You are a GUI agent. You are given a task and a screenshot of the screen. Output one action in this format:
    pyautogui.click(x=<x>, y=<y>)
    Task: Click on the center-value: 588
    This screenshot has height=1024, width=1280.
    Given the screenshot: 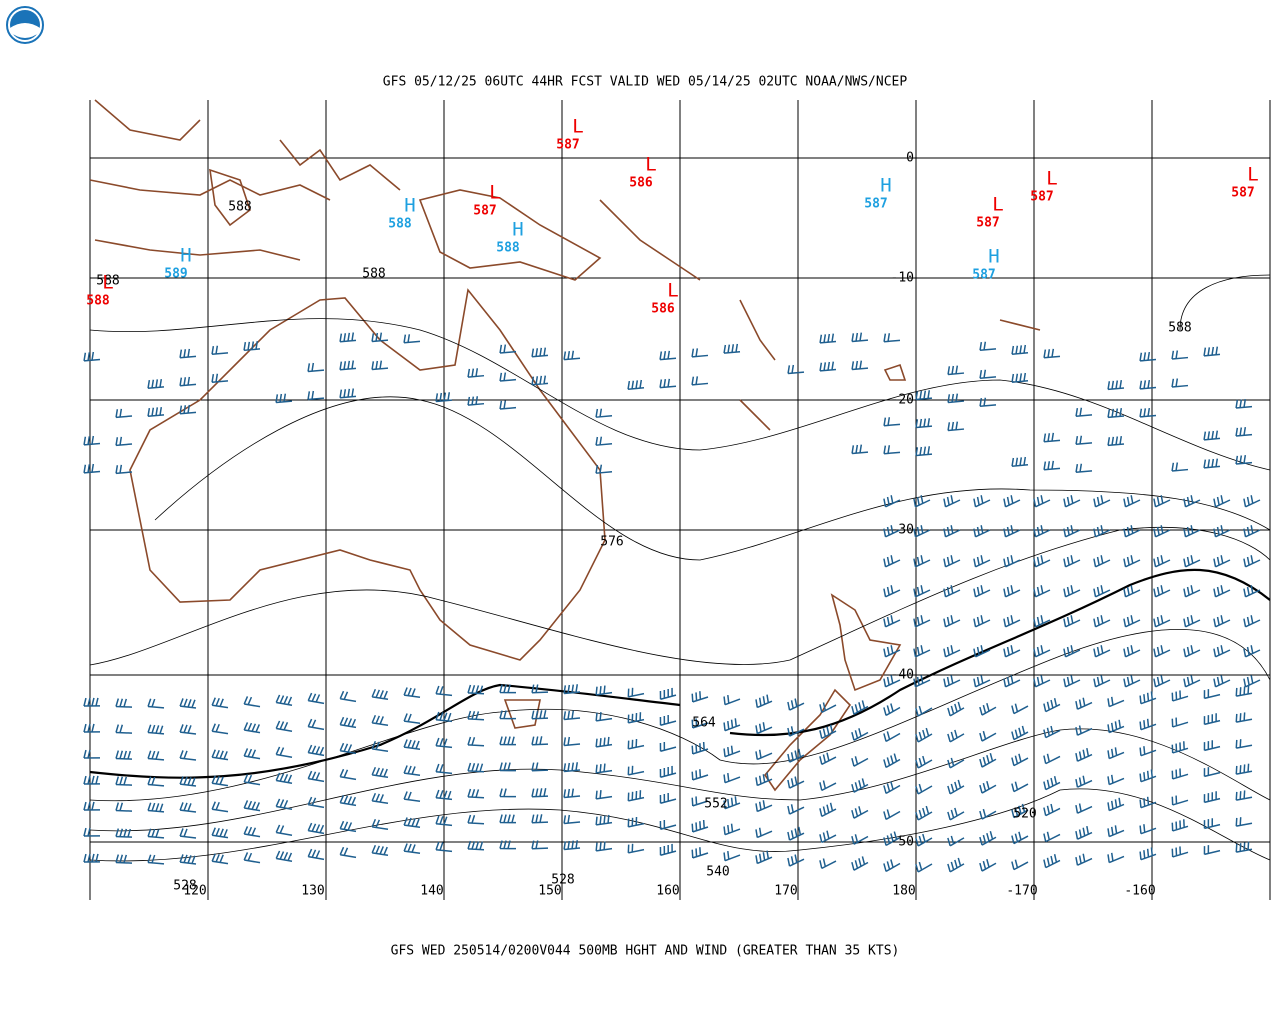 What is the action you would take?
    pyautogui.click(x=98, y=301)
    